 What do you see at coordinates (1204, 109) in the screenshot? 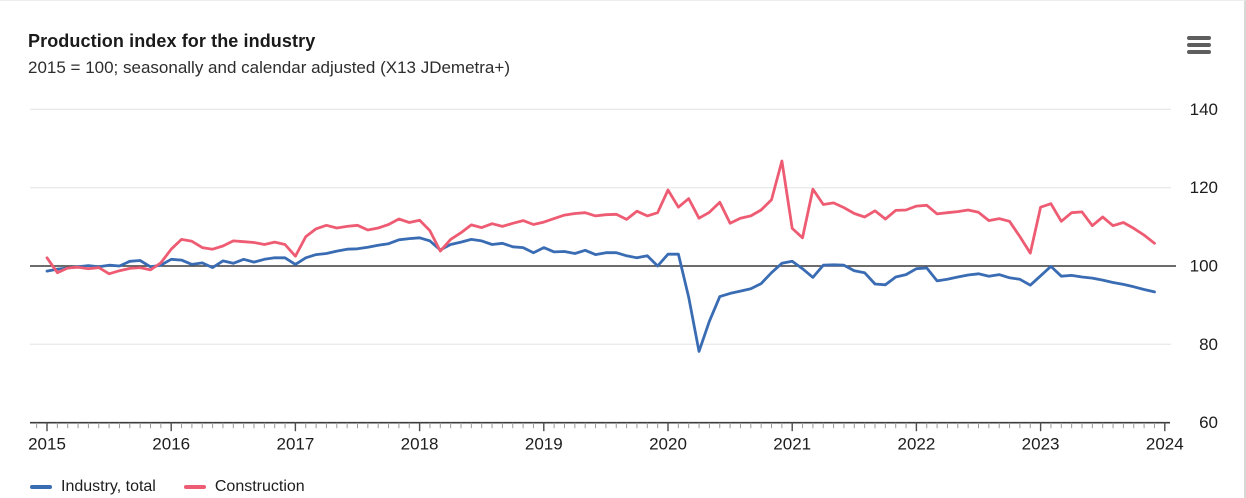
I see `y-axis-label: 140` at bounding box center [1204, 109].